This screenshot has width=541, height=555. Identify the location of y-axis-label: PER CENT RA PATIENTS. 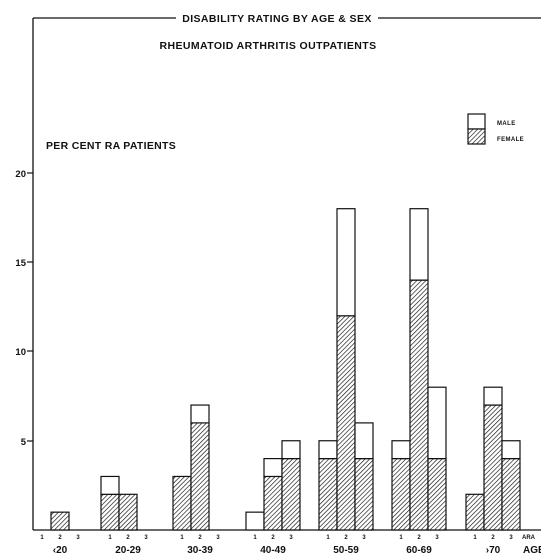
(111, 146).